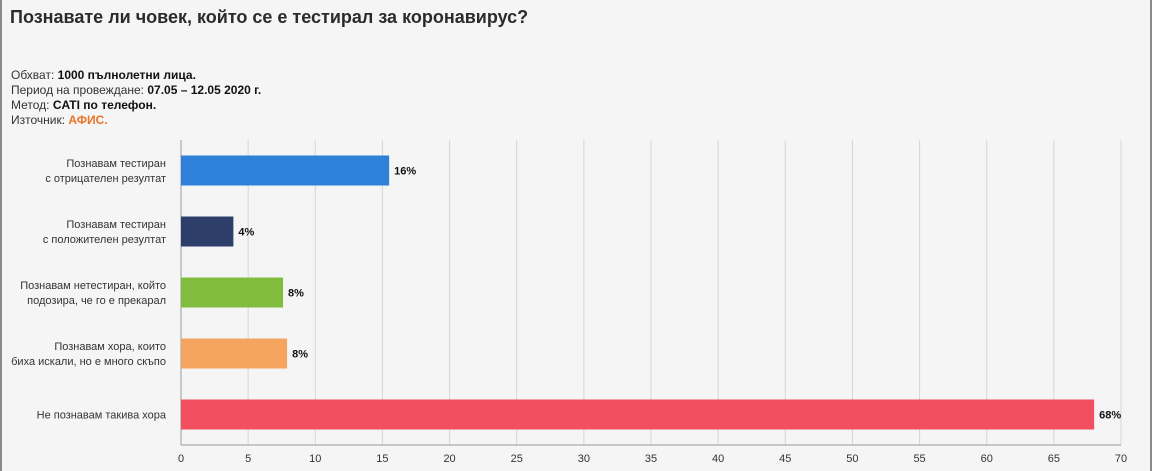 The width and height of the screenshot is (1152, 471). What do you see at coordinates (405, 172) in the screenshot?
I see `bar-value-label: 16%` at bounding box center [405, 172].